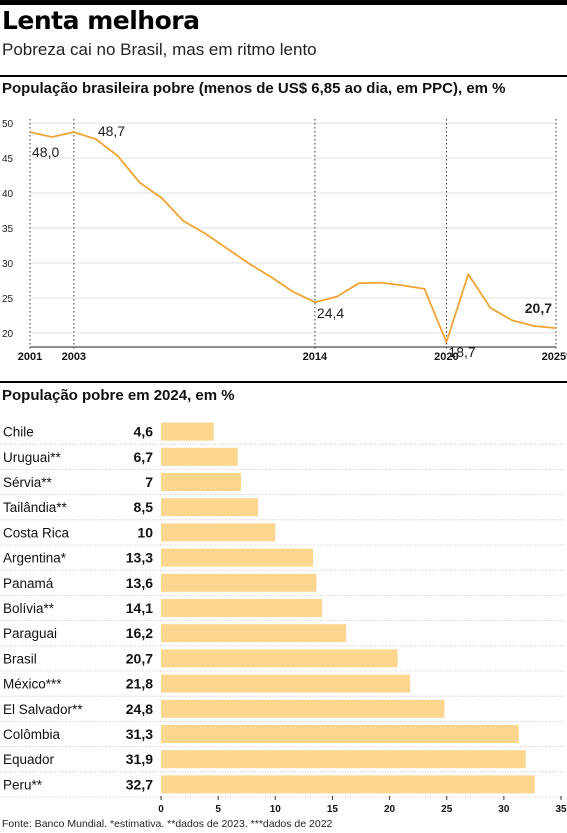 Image resolution: width=567 pixels, height=833 pixels. What do you see at coordinates (390, 809) in the screenshot?
I see `x-tick-label: 20` at bounding box center [390, 809].